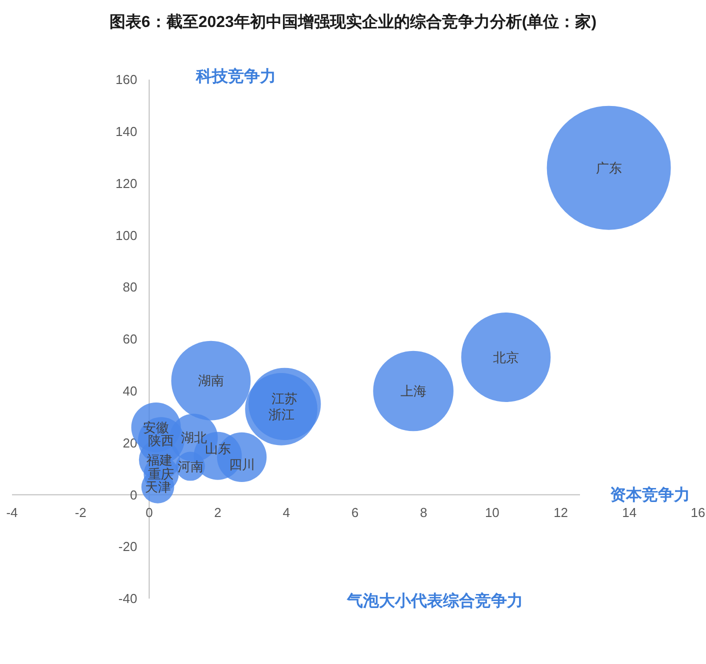  Describe the element at coordinates (159, 460) in the screenshot. I see `series-label: 福建` at that location.